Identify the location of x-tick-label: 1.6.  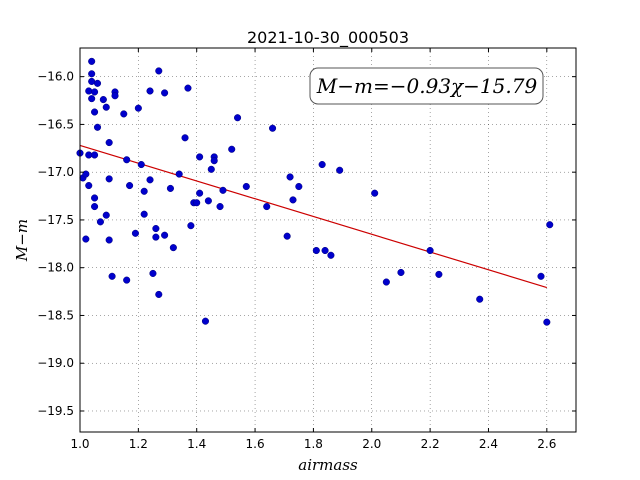
(255, 444).